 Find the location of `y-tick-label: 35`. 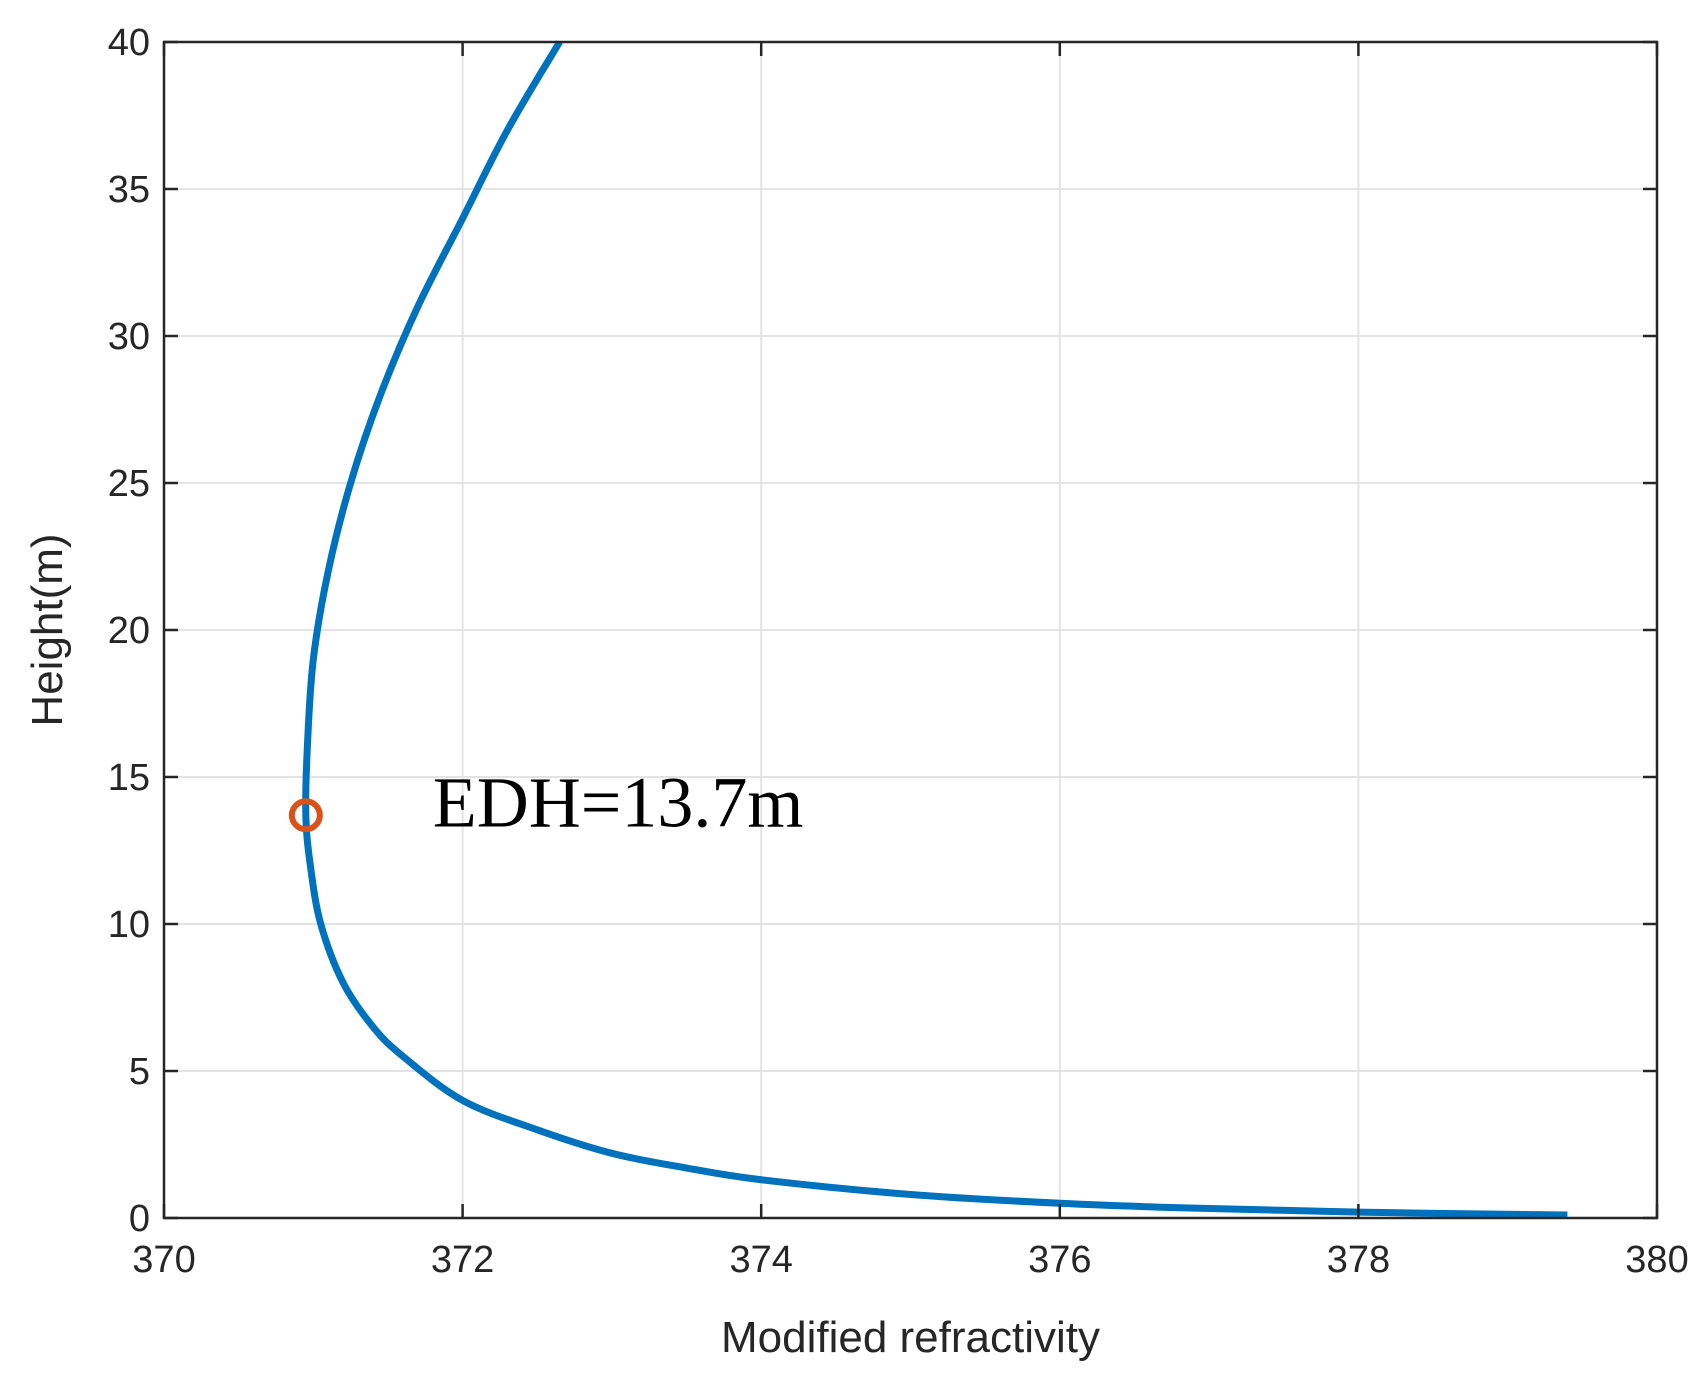

y-tick-label: 35 is located at coordinates (129, 190).